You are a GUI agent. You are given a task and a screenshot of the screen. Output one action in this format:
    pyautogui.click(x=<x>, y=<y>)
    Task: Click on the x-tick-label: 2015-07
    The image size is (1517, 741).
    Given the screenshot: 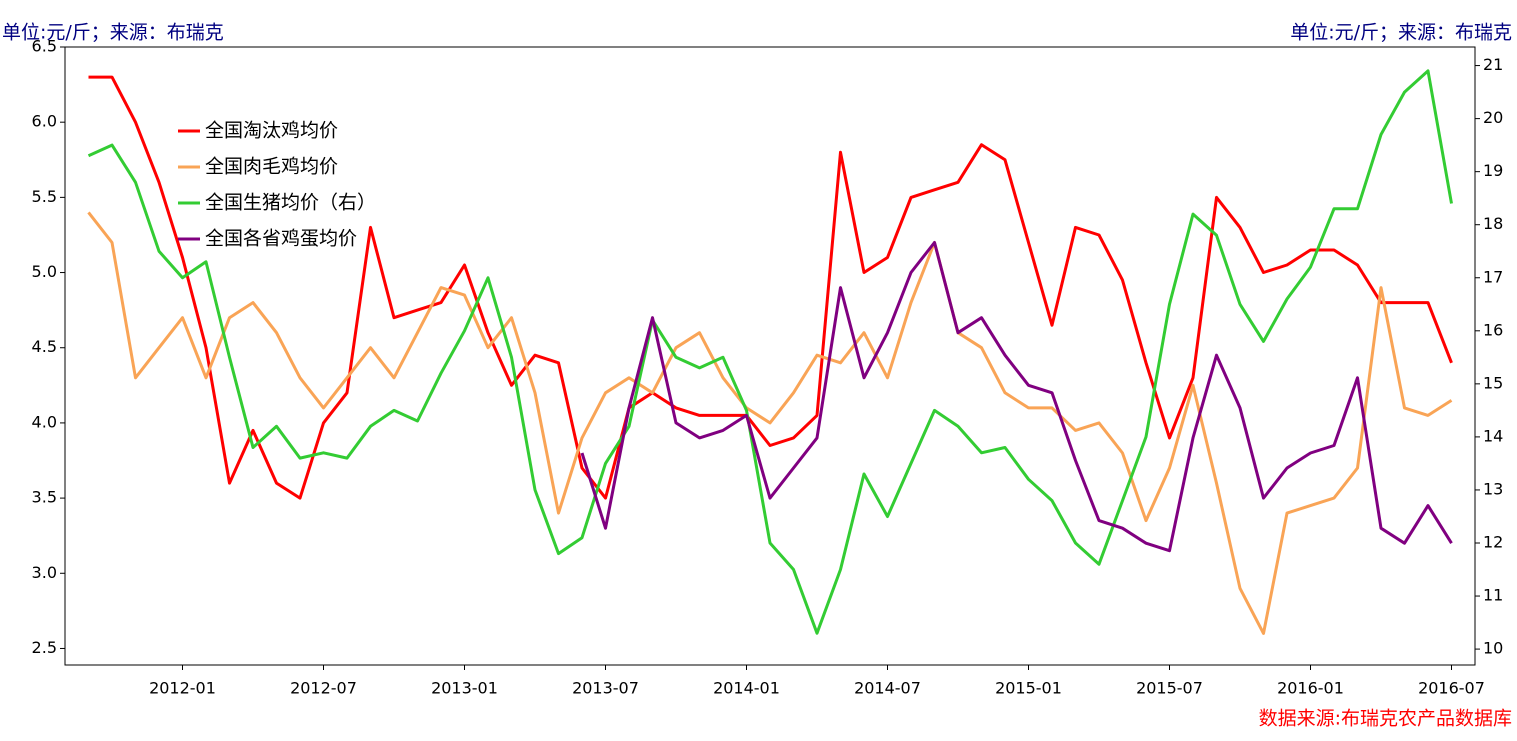 What is the action you would take?
    pyautogui.click(x=1169, y=688)
    